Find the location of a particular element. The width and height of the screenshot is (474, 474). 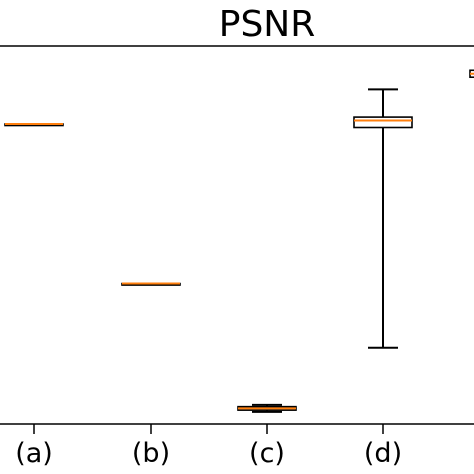

x-tick-label: (c) is located at coordinates (267, 453).